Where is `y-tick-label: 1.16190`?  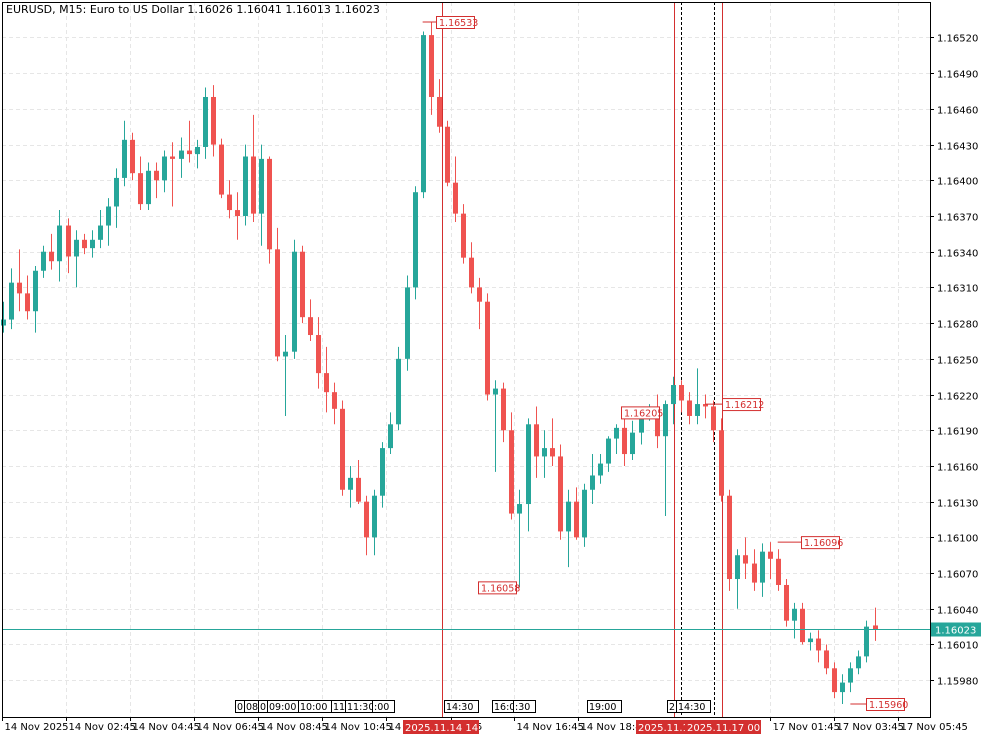 y-tick-label: 1.16190 is located at coordinates (957, 432).